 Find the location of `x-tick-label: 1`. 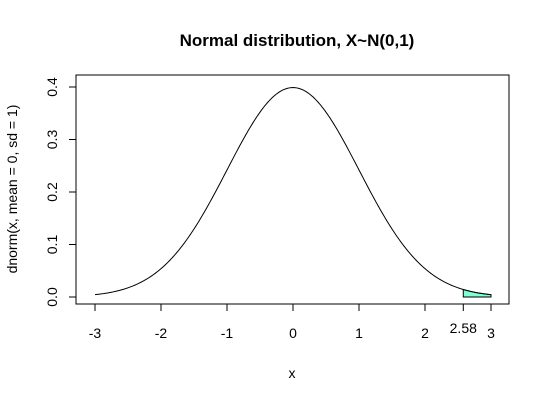

x-tick-label: 1 is located at coordinates (359, 333).